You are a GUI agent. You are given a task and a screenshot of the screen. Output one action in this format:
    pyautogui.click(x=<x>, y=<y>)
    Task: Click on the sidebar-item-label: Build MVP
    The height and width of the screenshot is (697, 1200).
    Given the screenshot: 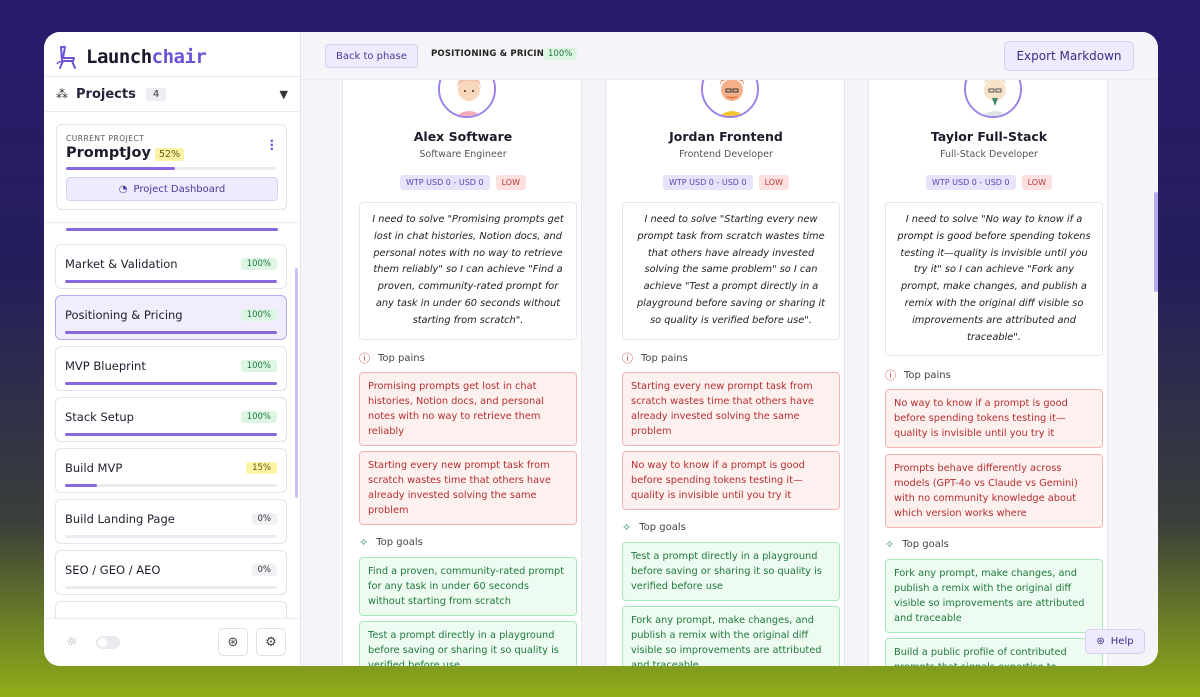 What is the action you would take?
    pyautogui.click(x=94, y=468)
    